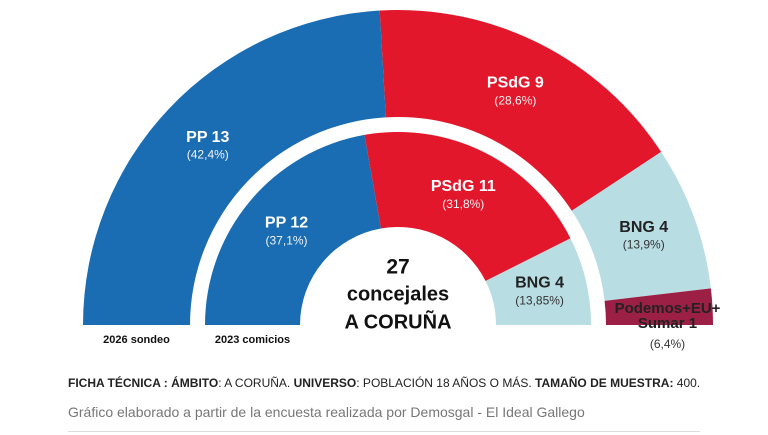  What do you see at coordinates (604, 383) in the screenshot?
I see `sheet-part: TAMAÑO DE MUESTRA:` at bounding box center [604, 383].